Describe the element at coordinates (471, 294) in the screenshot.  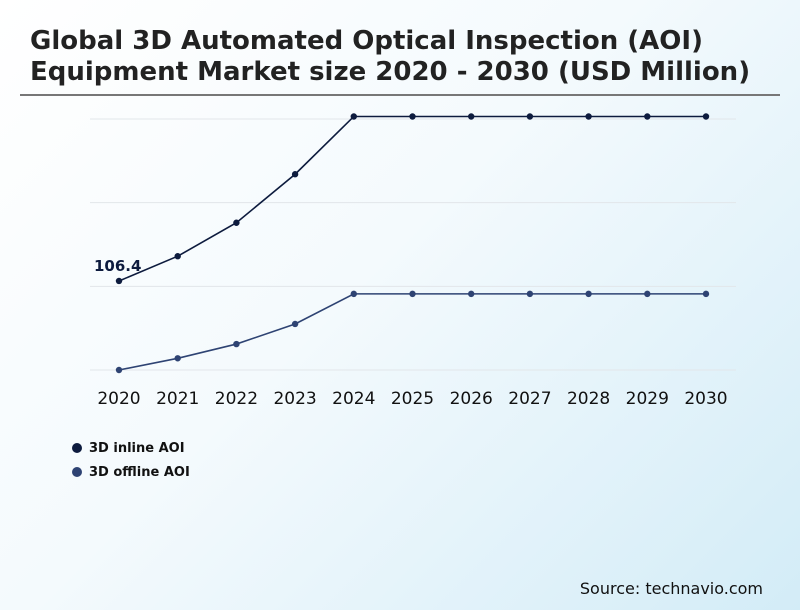
I see `data-point-2-2026` at that location.